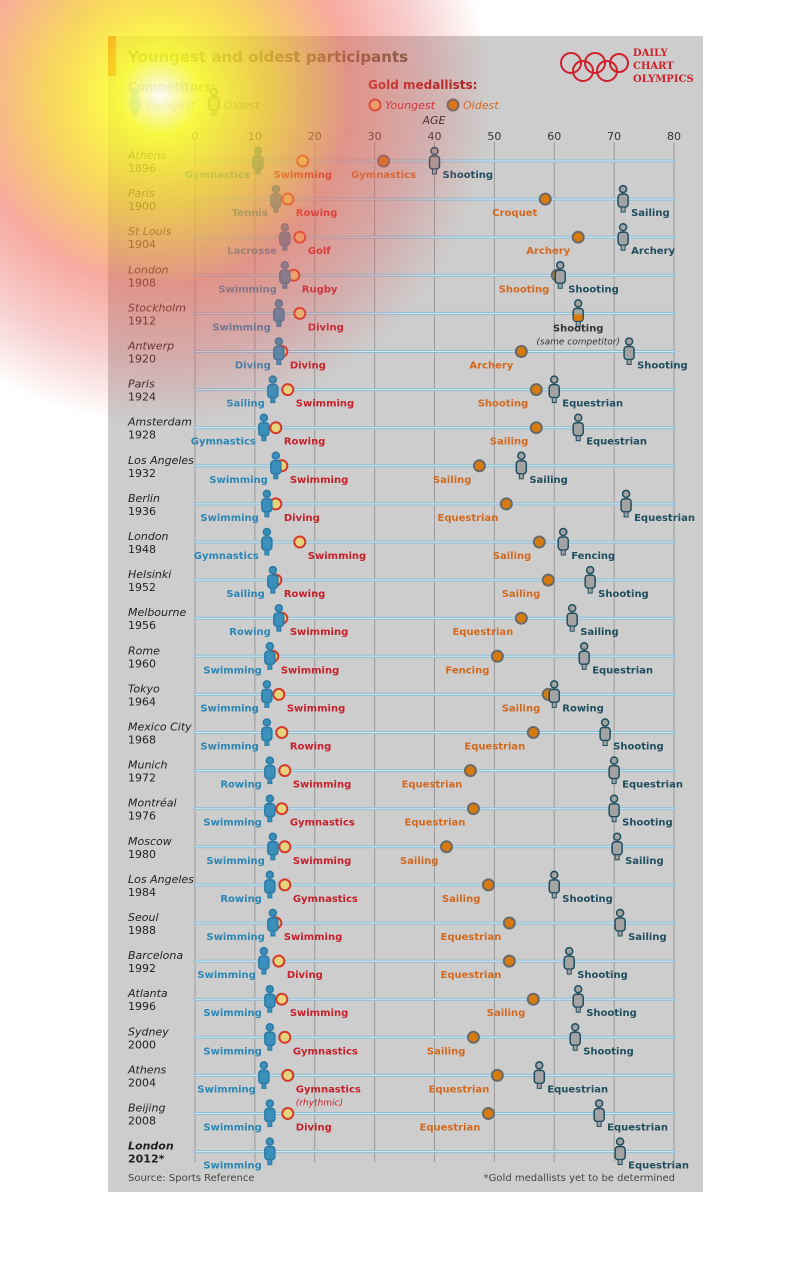 This screenshot has width=810, height=1286. I want to click on x-tick-label: 70, so click(614, 136).